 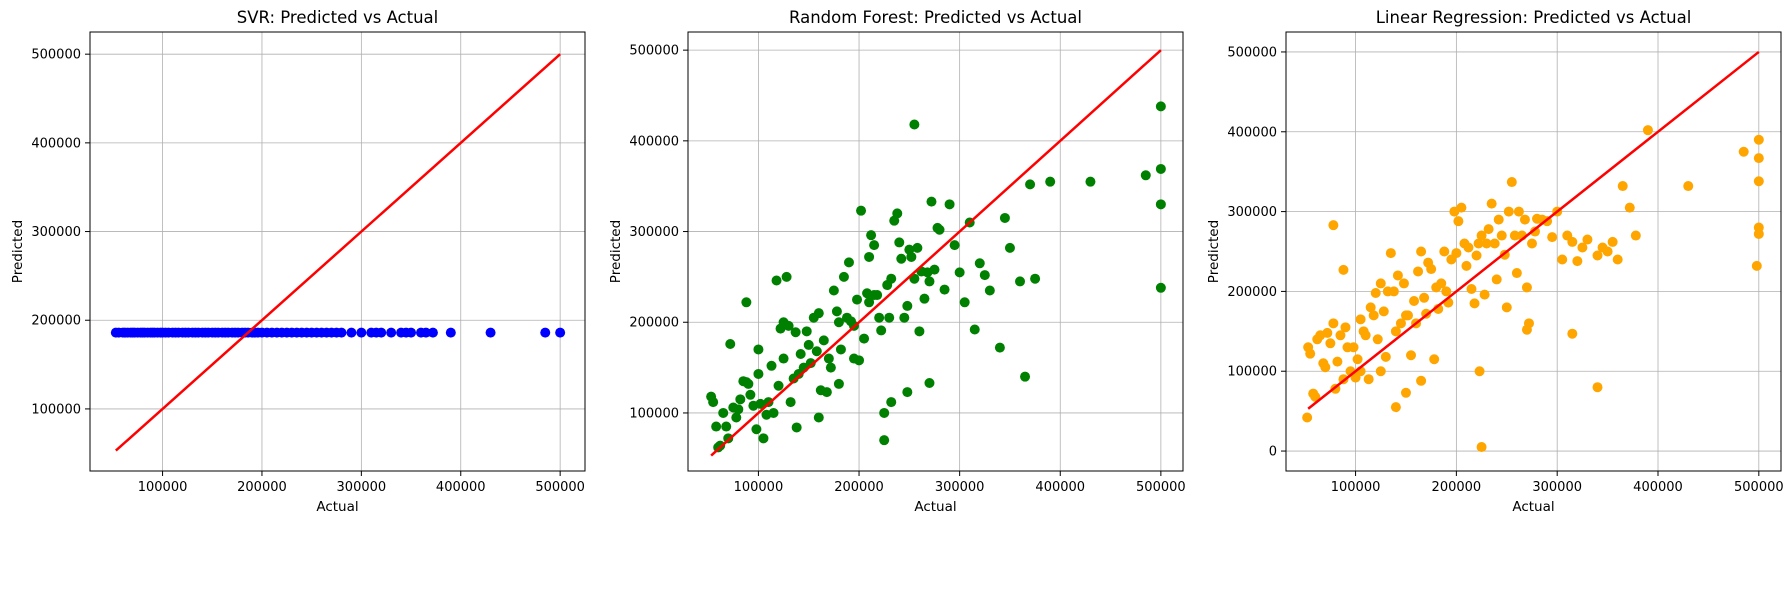 I want to click on svr-y-tick-label: 300000, so click(x=56, y=232).